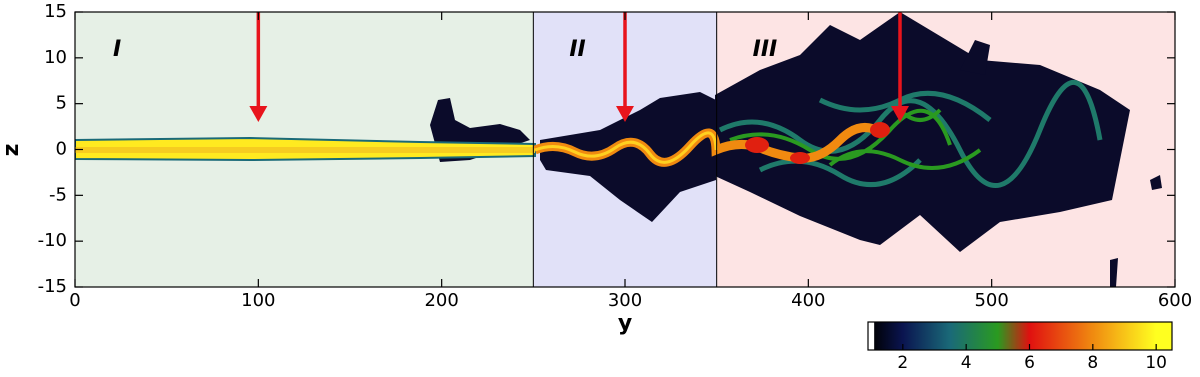 This screenshot has height=377, width=1200. What do you see at coordinates (58, 194) in the screenshot?
I see `y-tick-label: -5` at bounding box center [58, 194].